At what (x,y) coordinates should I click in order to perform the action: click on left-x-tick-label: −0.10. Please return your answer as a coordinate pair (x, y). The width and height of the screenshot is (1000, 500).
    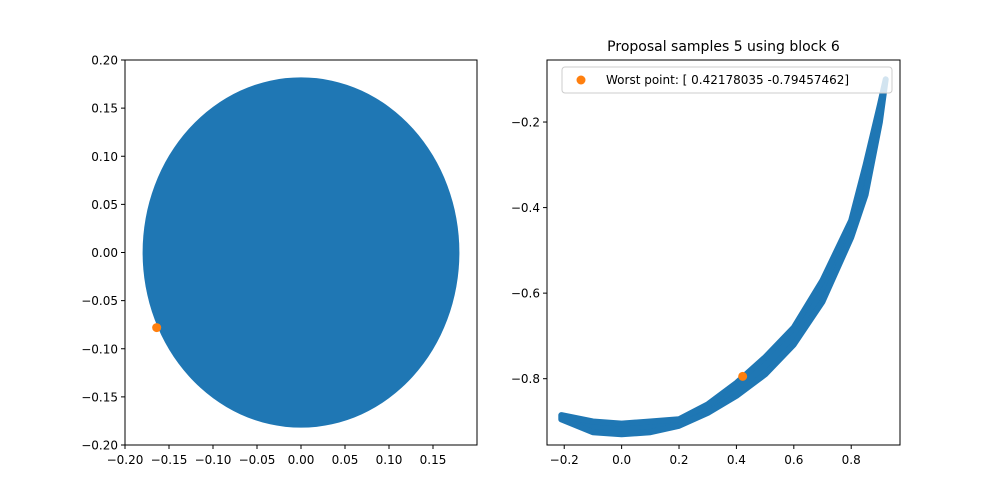
    Looking at the image, I should click on (213, 460).